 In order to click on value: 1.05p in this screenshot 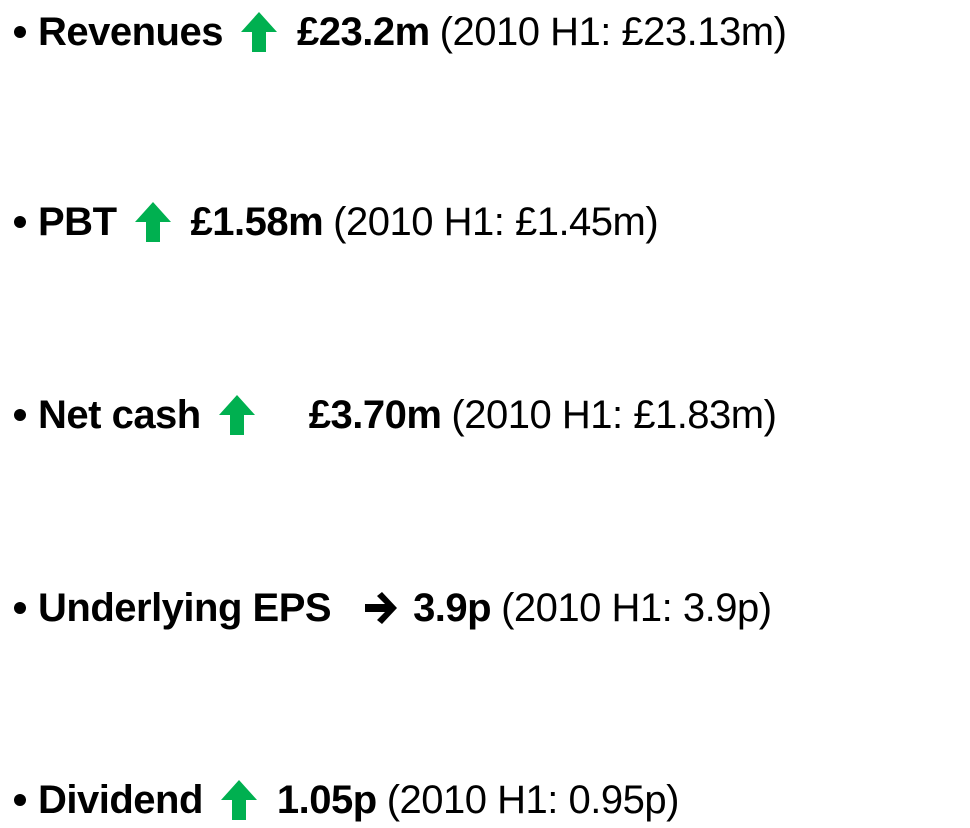, I will do `click(326, 799)`.